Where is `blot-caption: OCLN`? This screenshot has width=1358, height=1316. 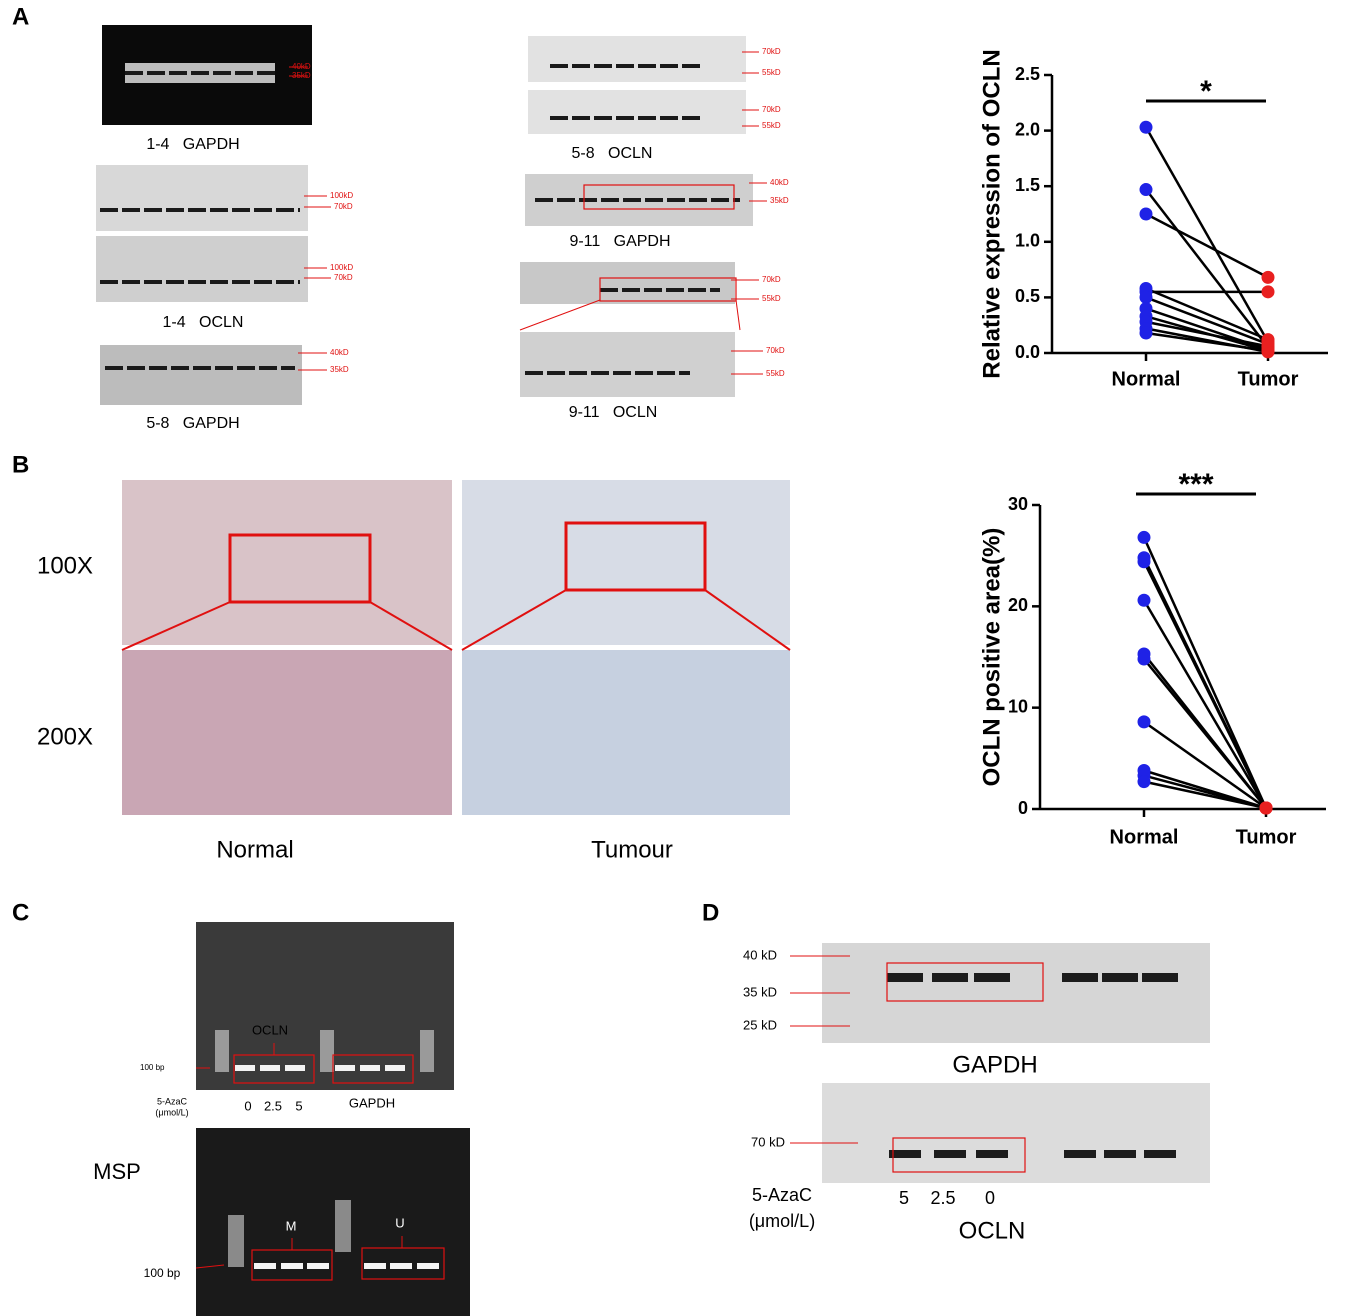
blot-caption: OCLN is located at coordinates (992, 1230).